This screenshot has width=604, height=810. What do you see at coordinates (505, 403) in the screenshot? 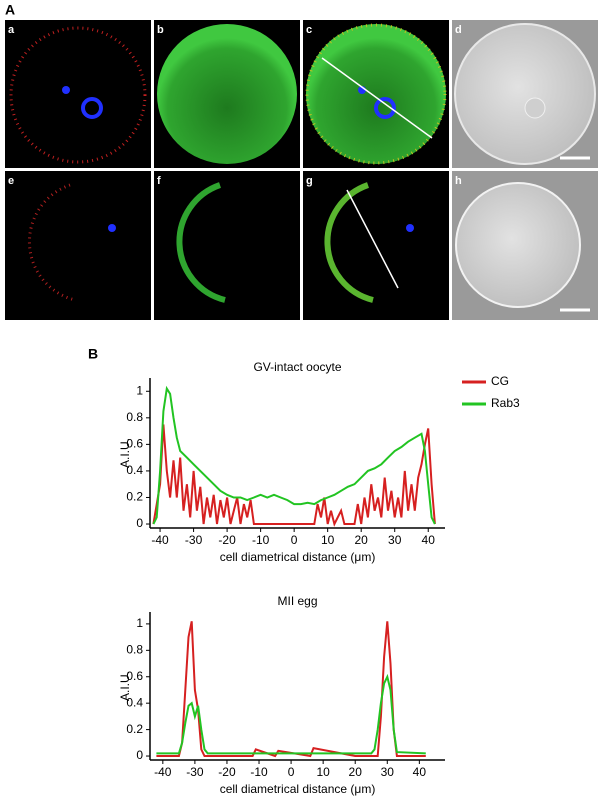
I see `legend-label: Rab3` at bounding box center [505, 403].